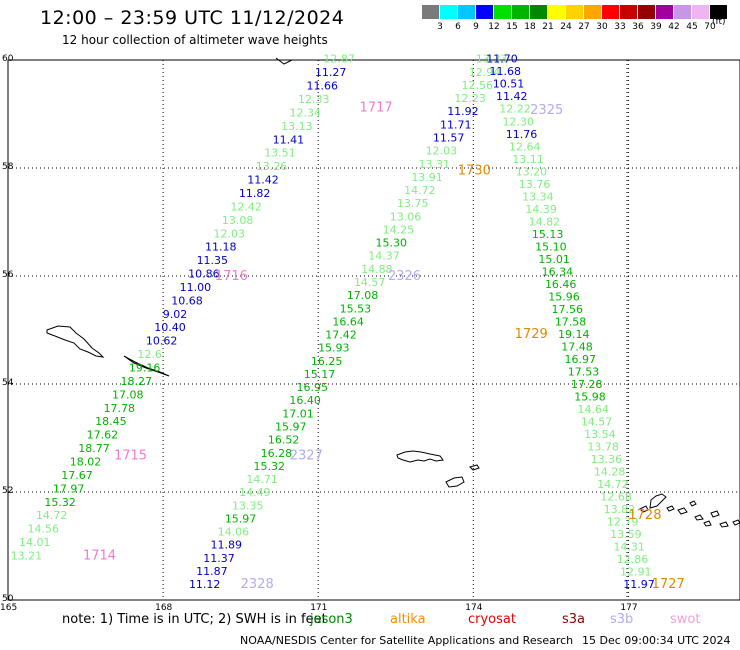  I want to click on wave-height-value: 16.46, so click(561, 284).